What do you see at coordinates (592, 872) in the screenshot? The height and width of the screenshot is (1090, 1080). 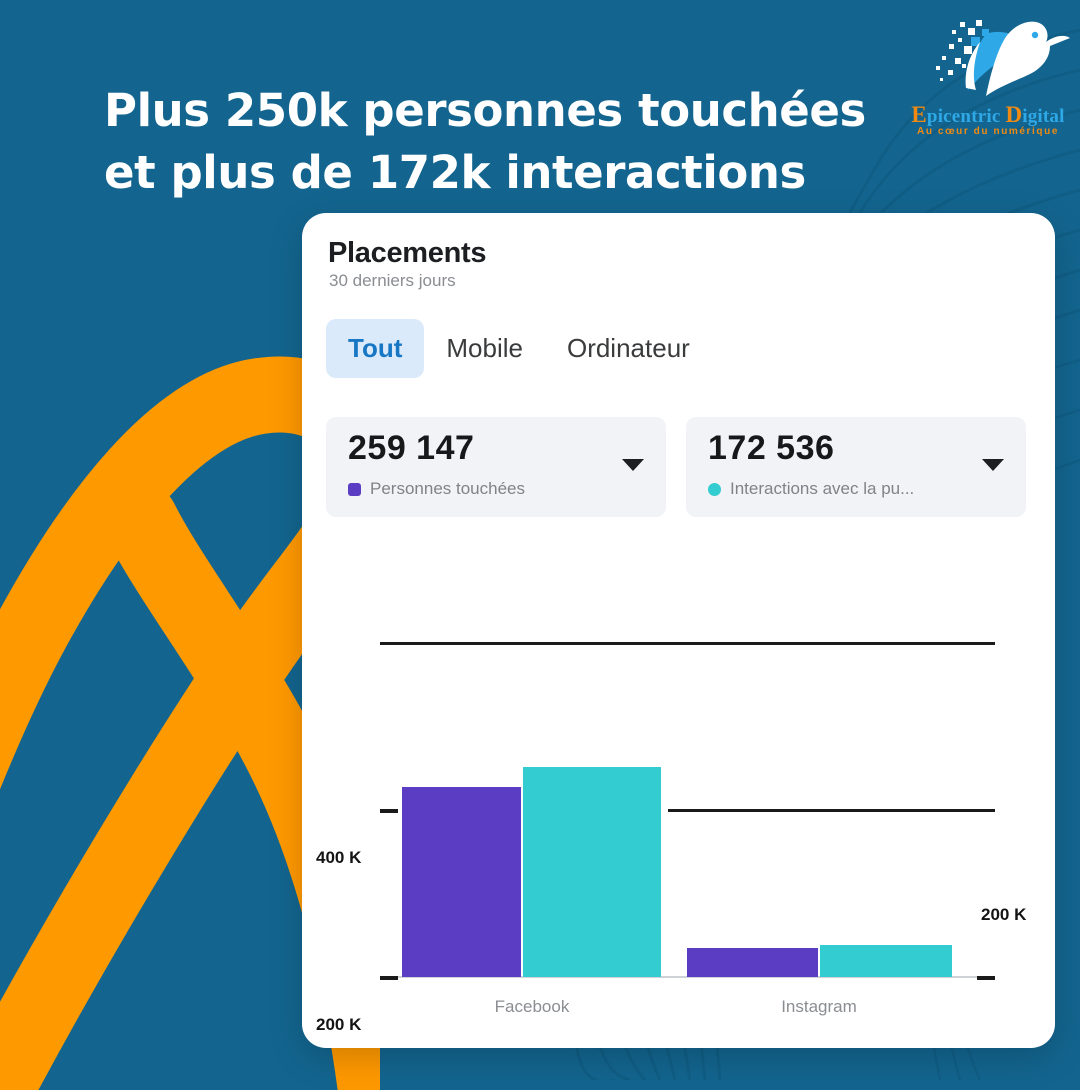 I see `bar-facebook-interactions` at bounding box center [592, 872].